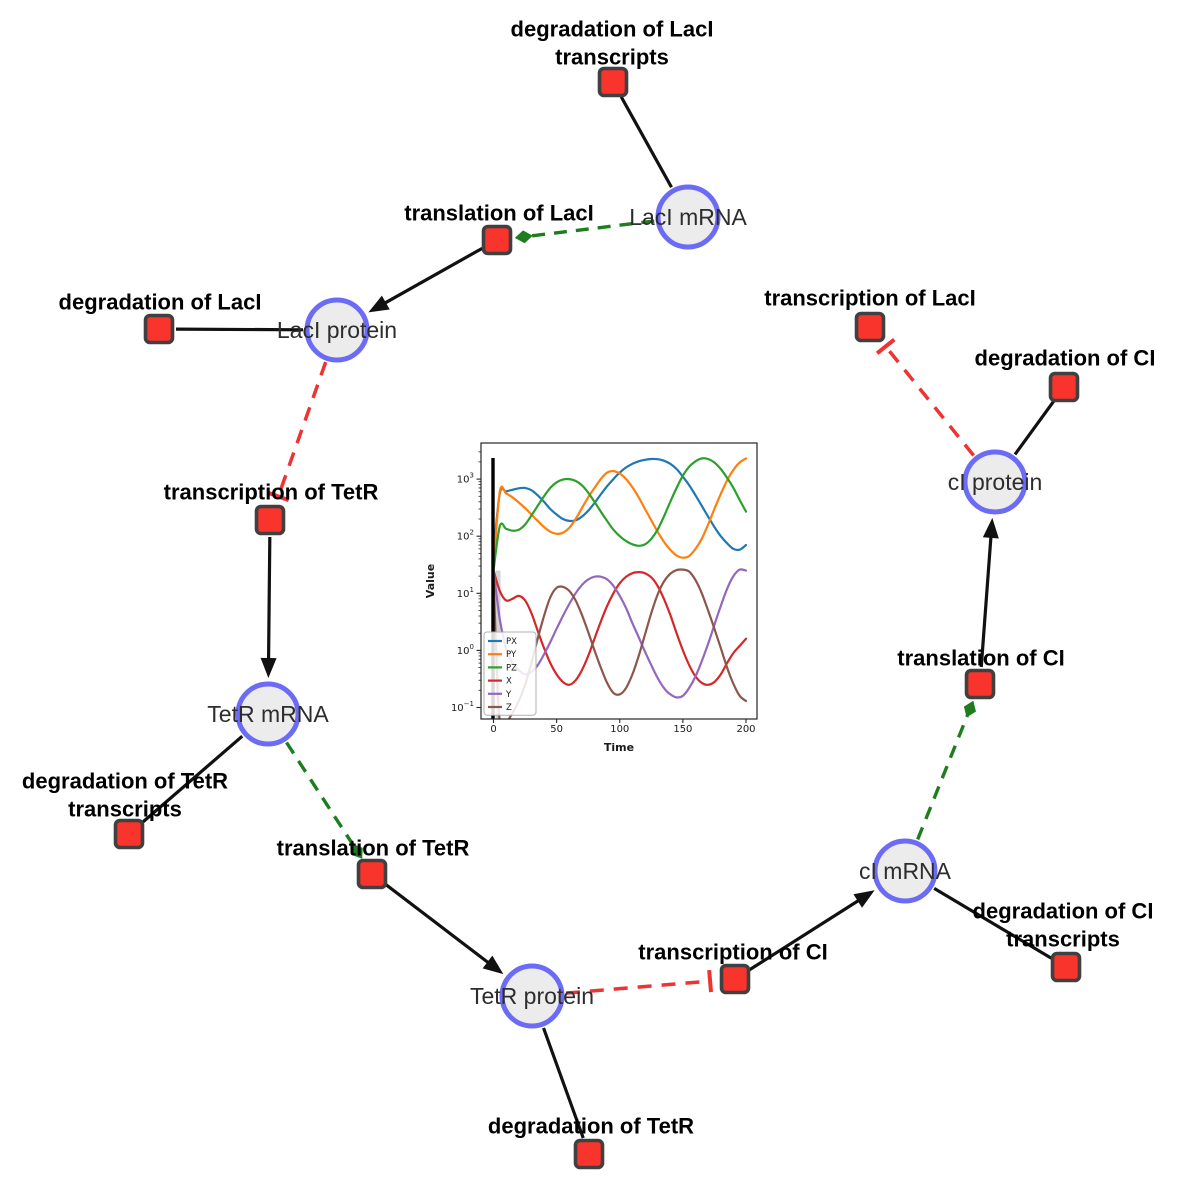  Describe the element at coordinates (1063, 911) in the screenshot. I see `reaction-label-deg-ci-tx: degradation of CI` at that location.